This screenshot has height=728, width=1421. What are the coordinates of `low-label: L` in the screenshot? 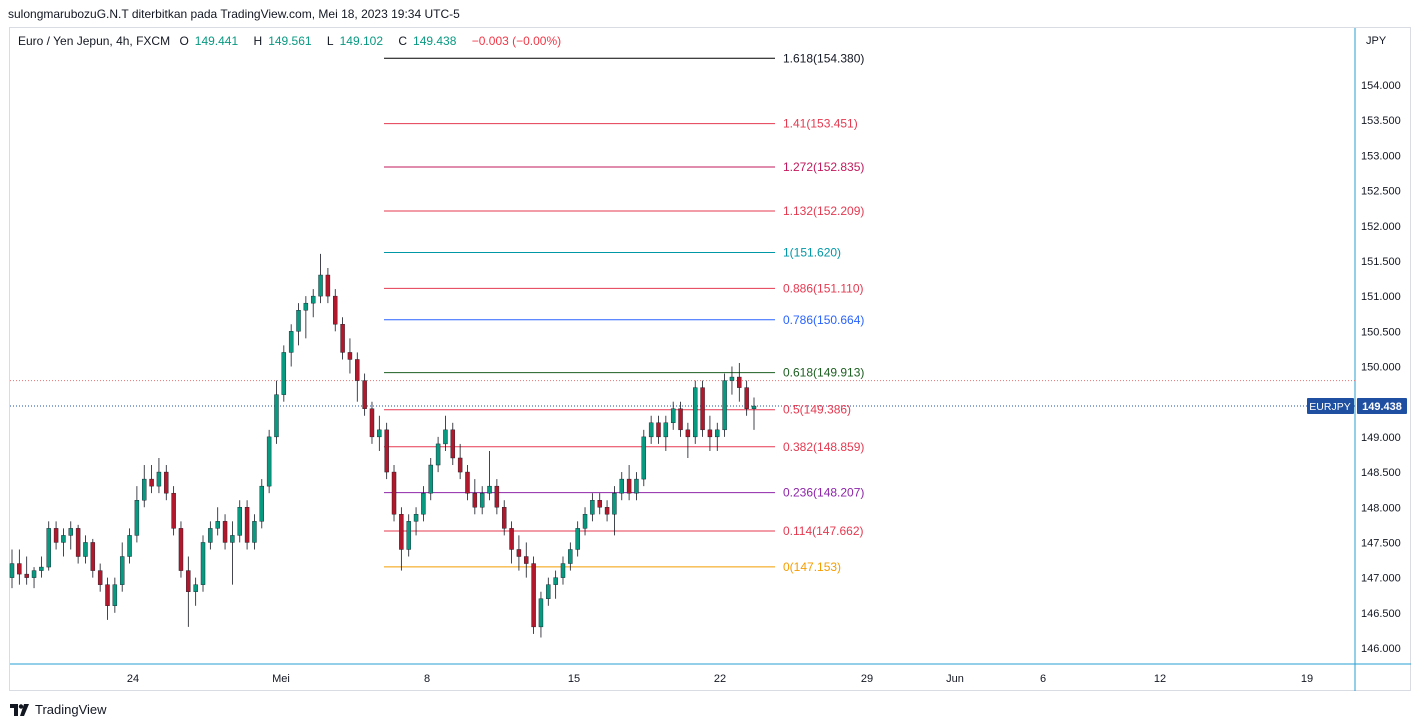 It's located at (330, 41).